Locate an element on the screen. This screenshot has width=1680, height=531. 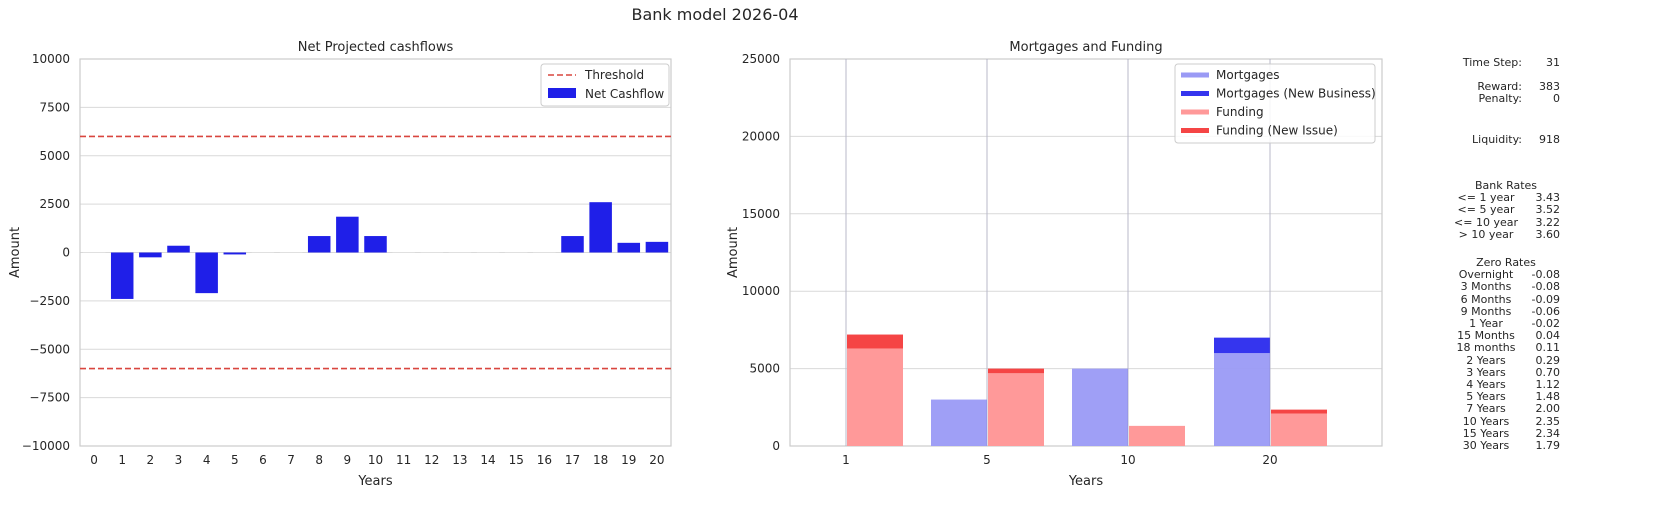
liquidity-value: 918 is located at coordinates (1549, 139).